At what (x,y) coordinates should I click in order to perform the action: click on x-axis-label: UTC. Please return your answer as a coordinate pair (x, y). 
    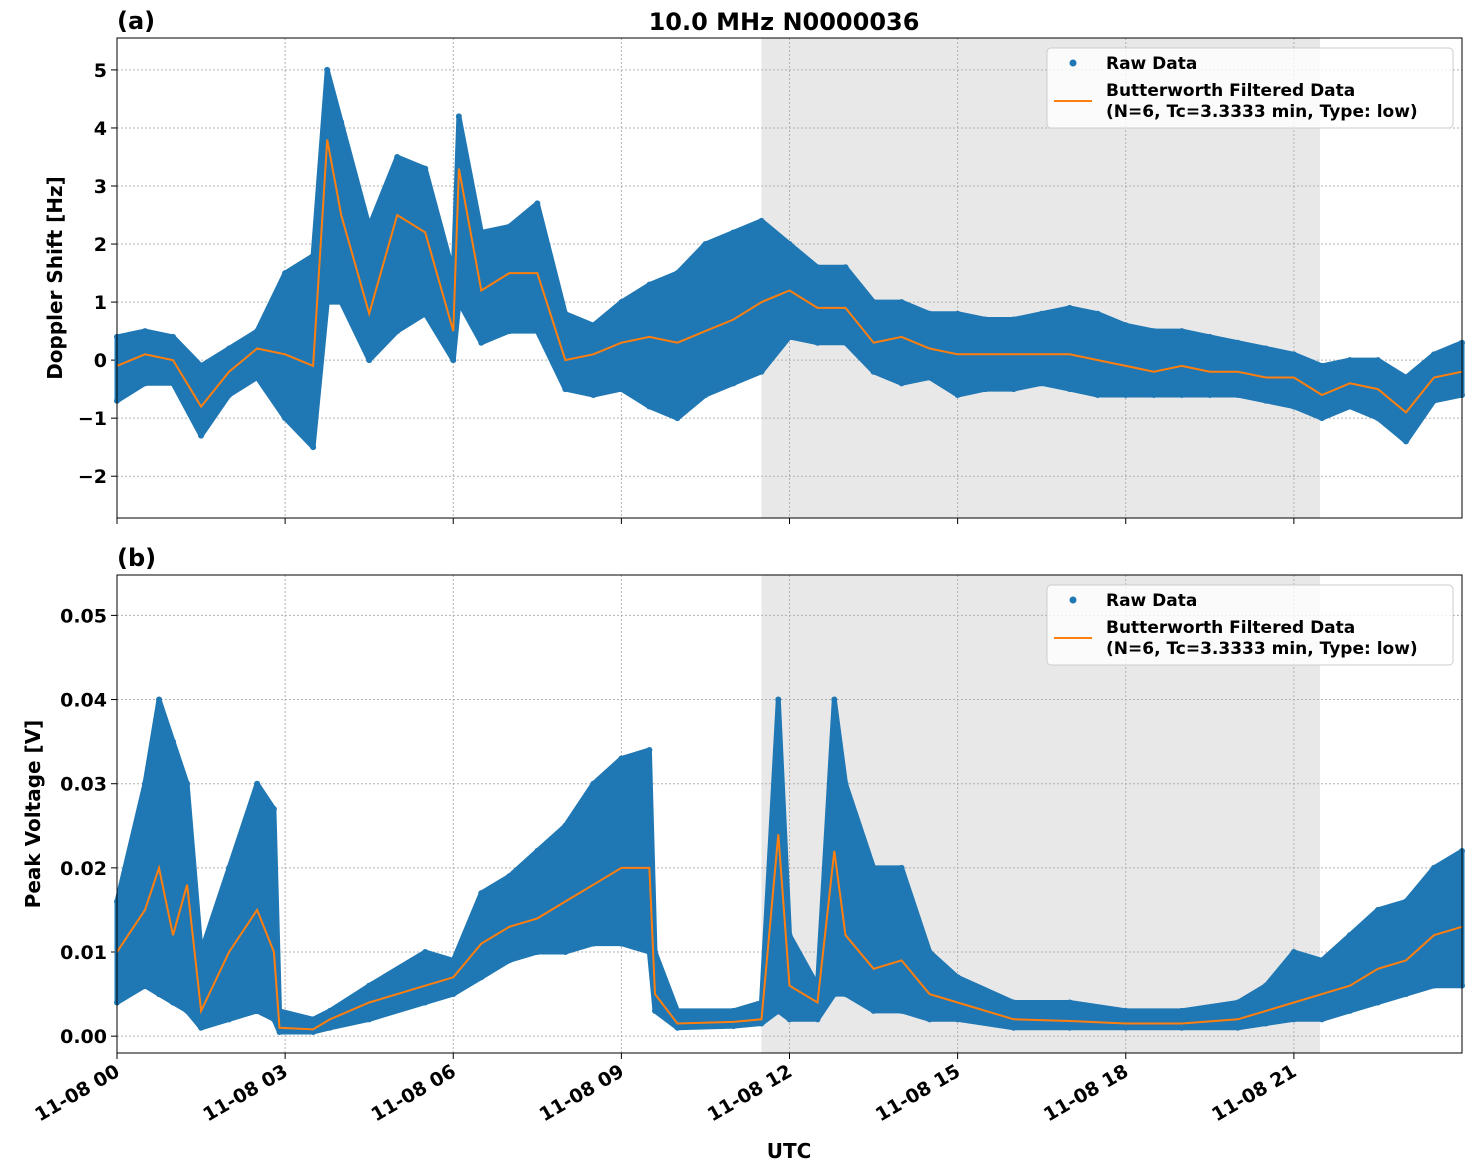
    Looking at the image, I should click on (789, 1151).